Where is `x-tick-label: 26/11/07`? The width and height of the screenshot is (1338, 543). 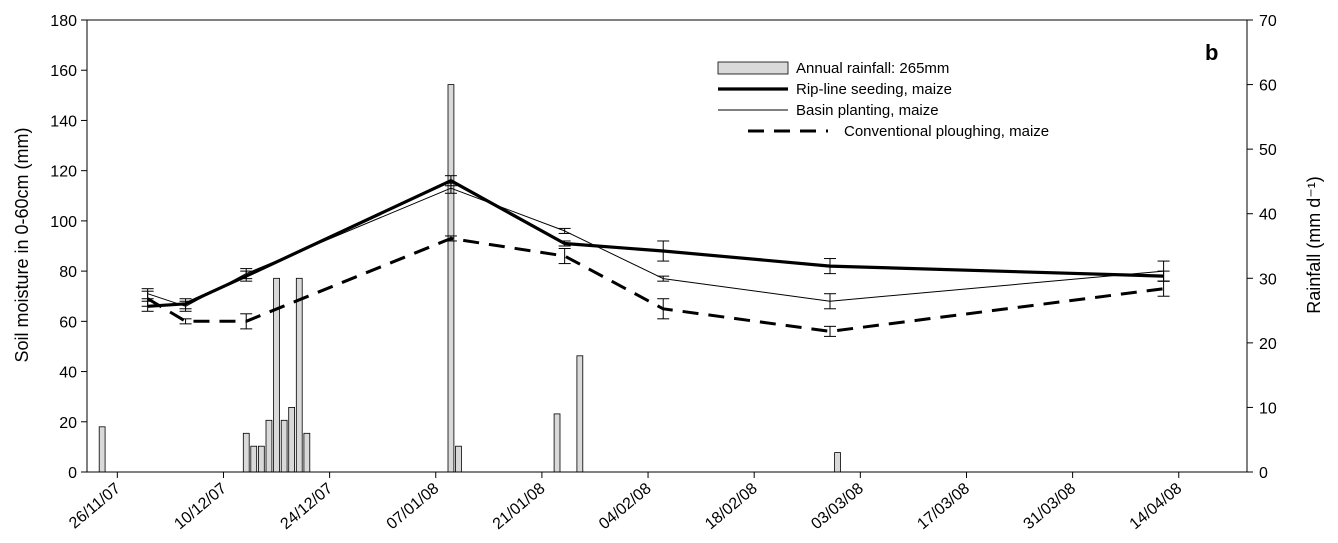
x-tick-label: 26/11/07 is located at coordinates (95, 506).